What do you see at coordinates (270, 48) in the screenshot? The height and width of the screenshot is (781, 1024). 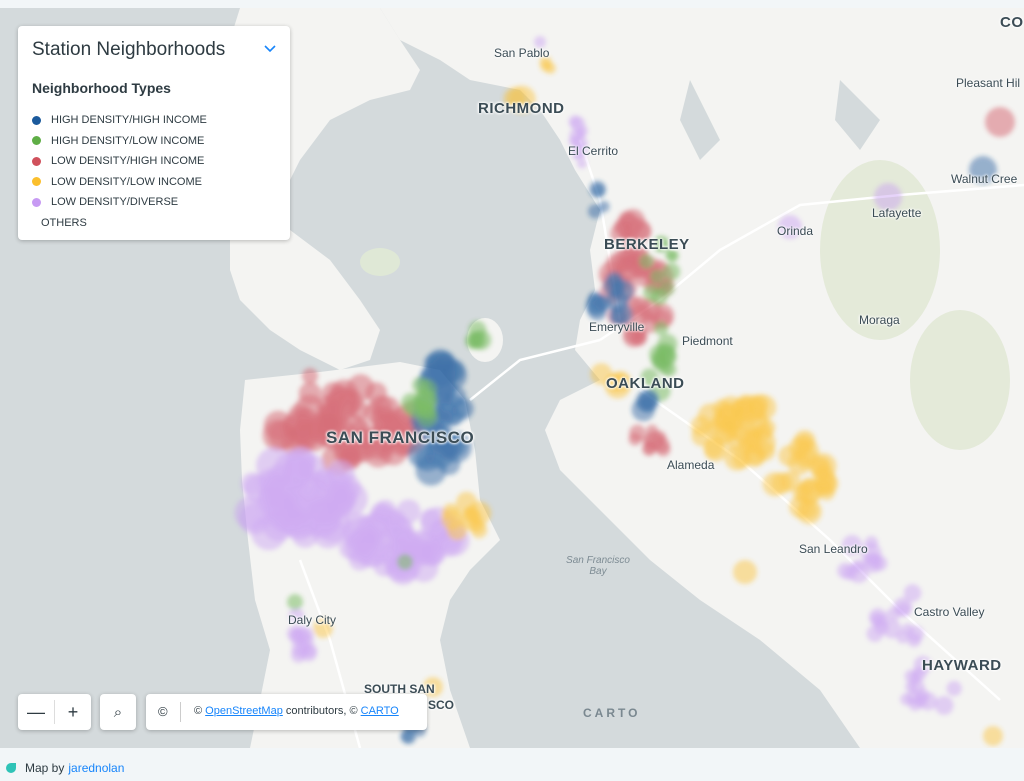 I see `chevron-down-icon` at bounding box center [270, 48].